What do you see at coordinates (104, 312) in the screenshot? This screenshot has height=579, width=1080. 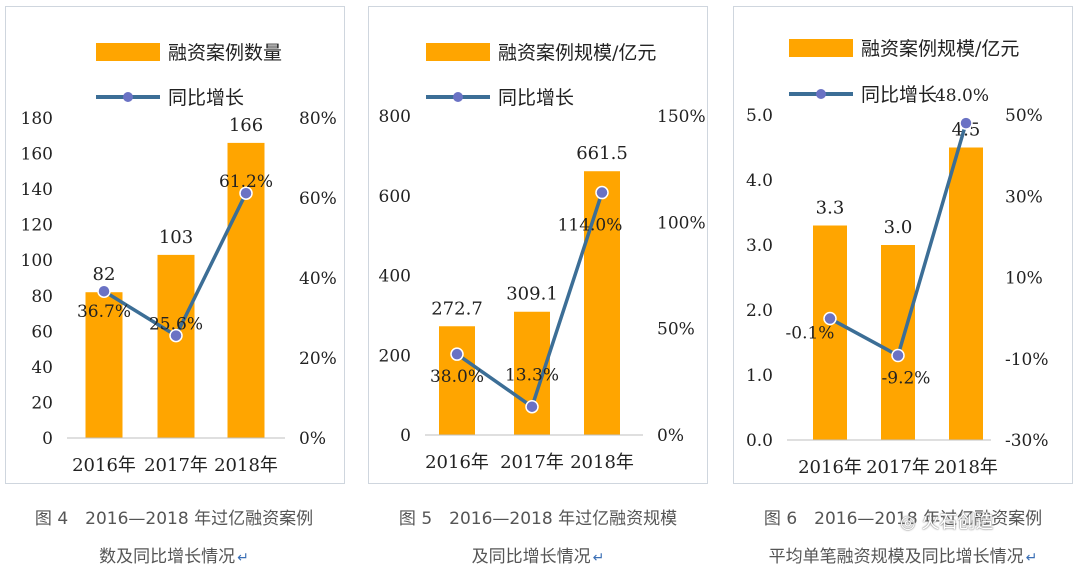 I see `growth-value-label: 36.7%` at bounding box center [104, 312].